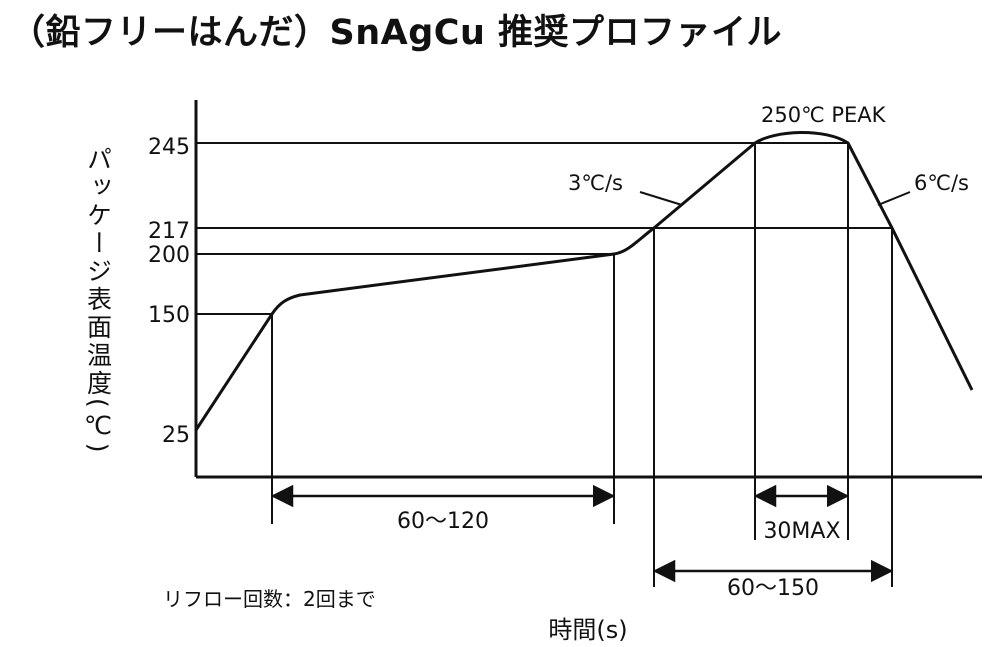 This screenshot has height=647, width=1000. Describe the element at coordinates (176, 435) in the screenshot. I see `y-tick-label: 25` at that location.